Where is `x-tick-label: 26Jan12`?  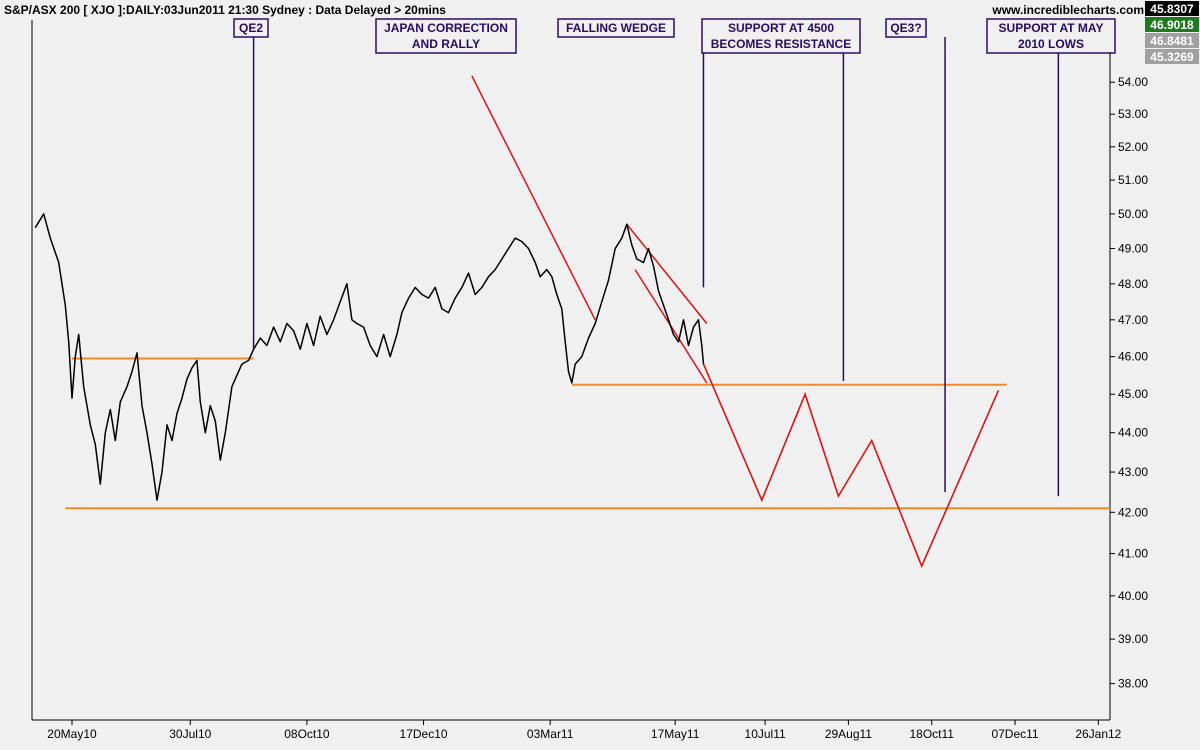
x-tick-label: 26Jan12 is located at coordinates (1098, 734).